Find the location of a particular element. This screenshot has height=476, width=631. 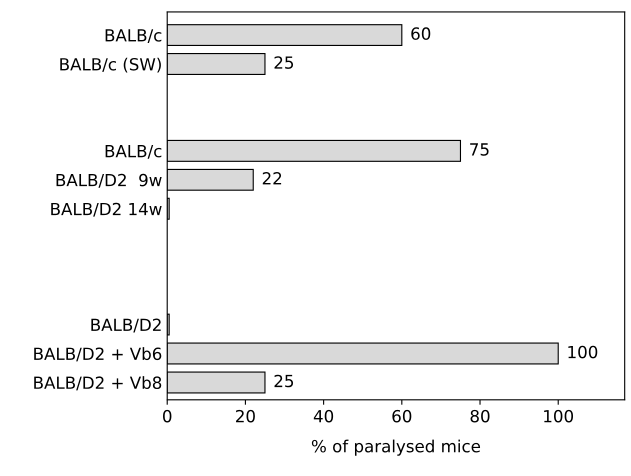

x-axis-title: % of paralysed mice is located at coordinates (396, 448).